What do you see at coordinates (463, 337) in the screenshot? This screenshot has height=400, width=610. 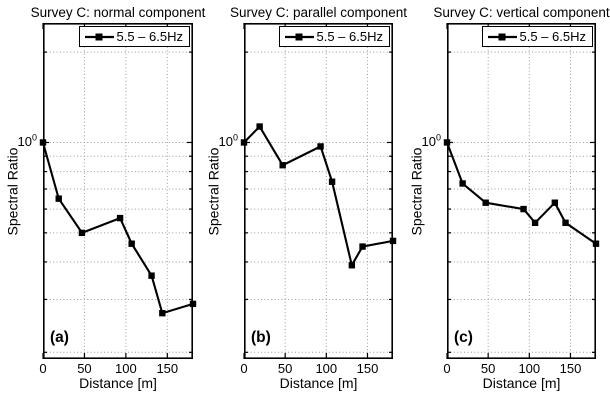 I see `panel-letter: (c)` at bounding box center [463, 337].